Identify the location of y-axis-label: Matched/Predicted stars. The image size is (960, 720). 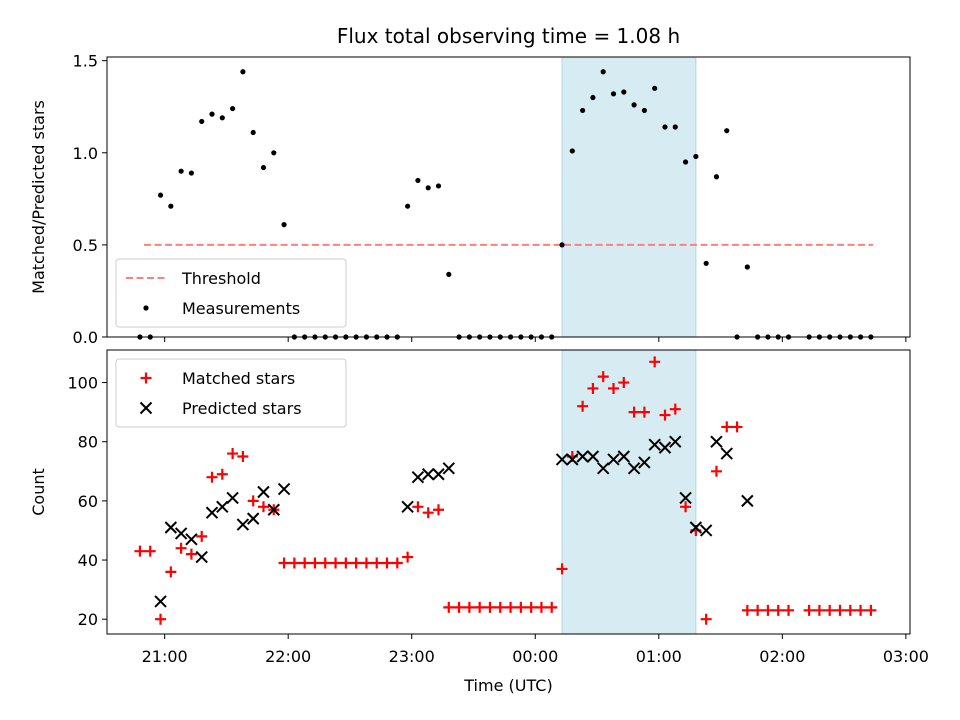
(38, 197).